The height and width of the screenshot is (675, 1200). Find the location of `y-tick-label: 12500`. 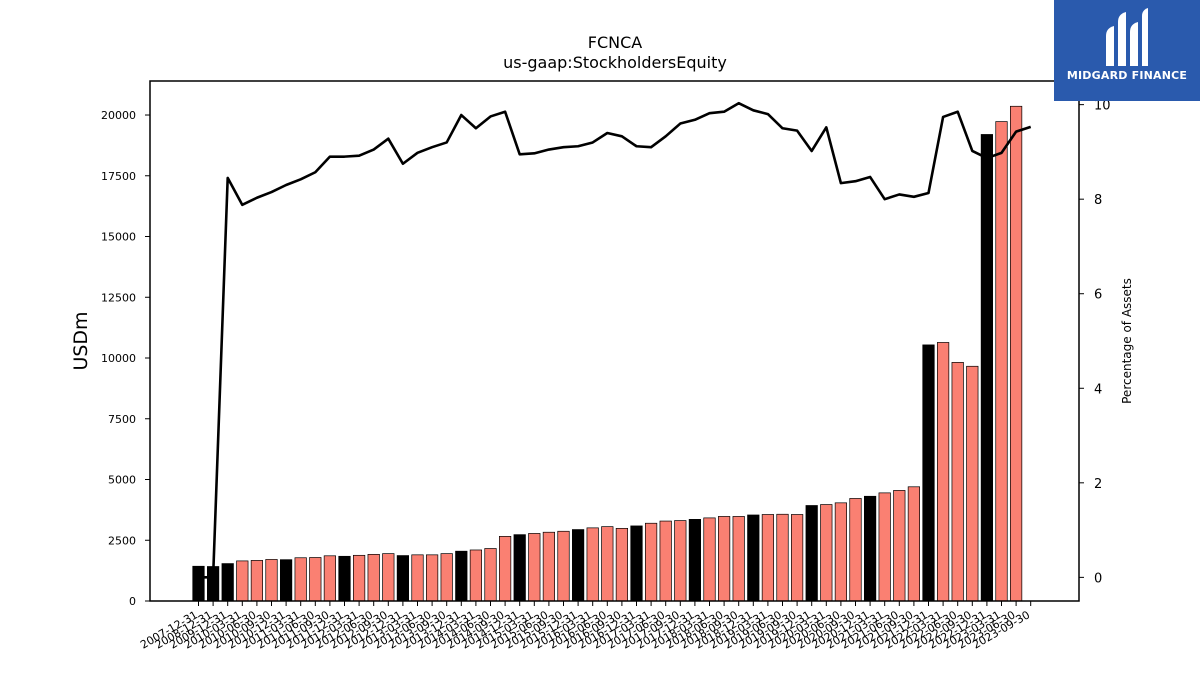

y-tick-label: 12500 is located at coordinates (118, 297).